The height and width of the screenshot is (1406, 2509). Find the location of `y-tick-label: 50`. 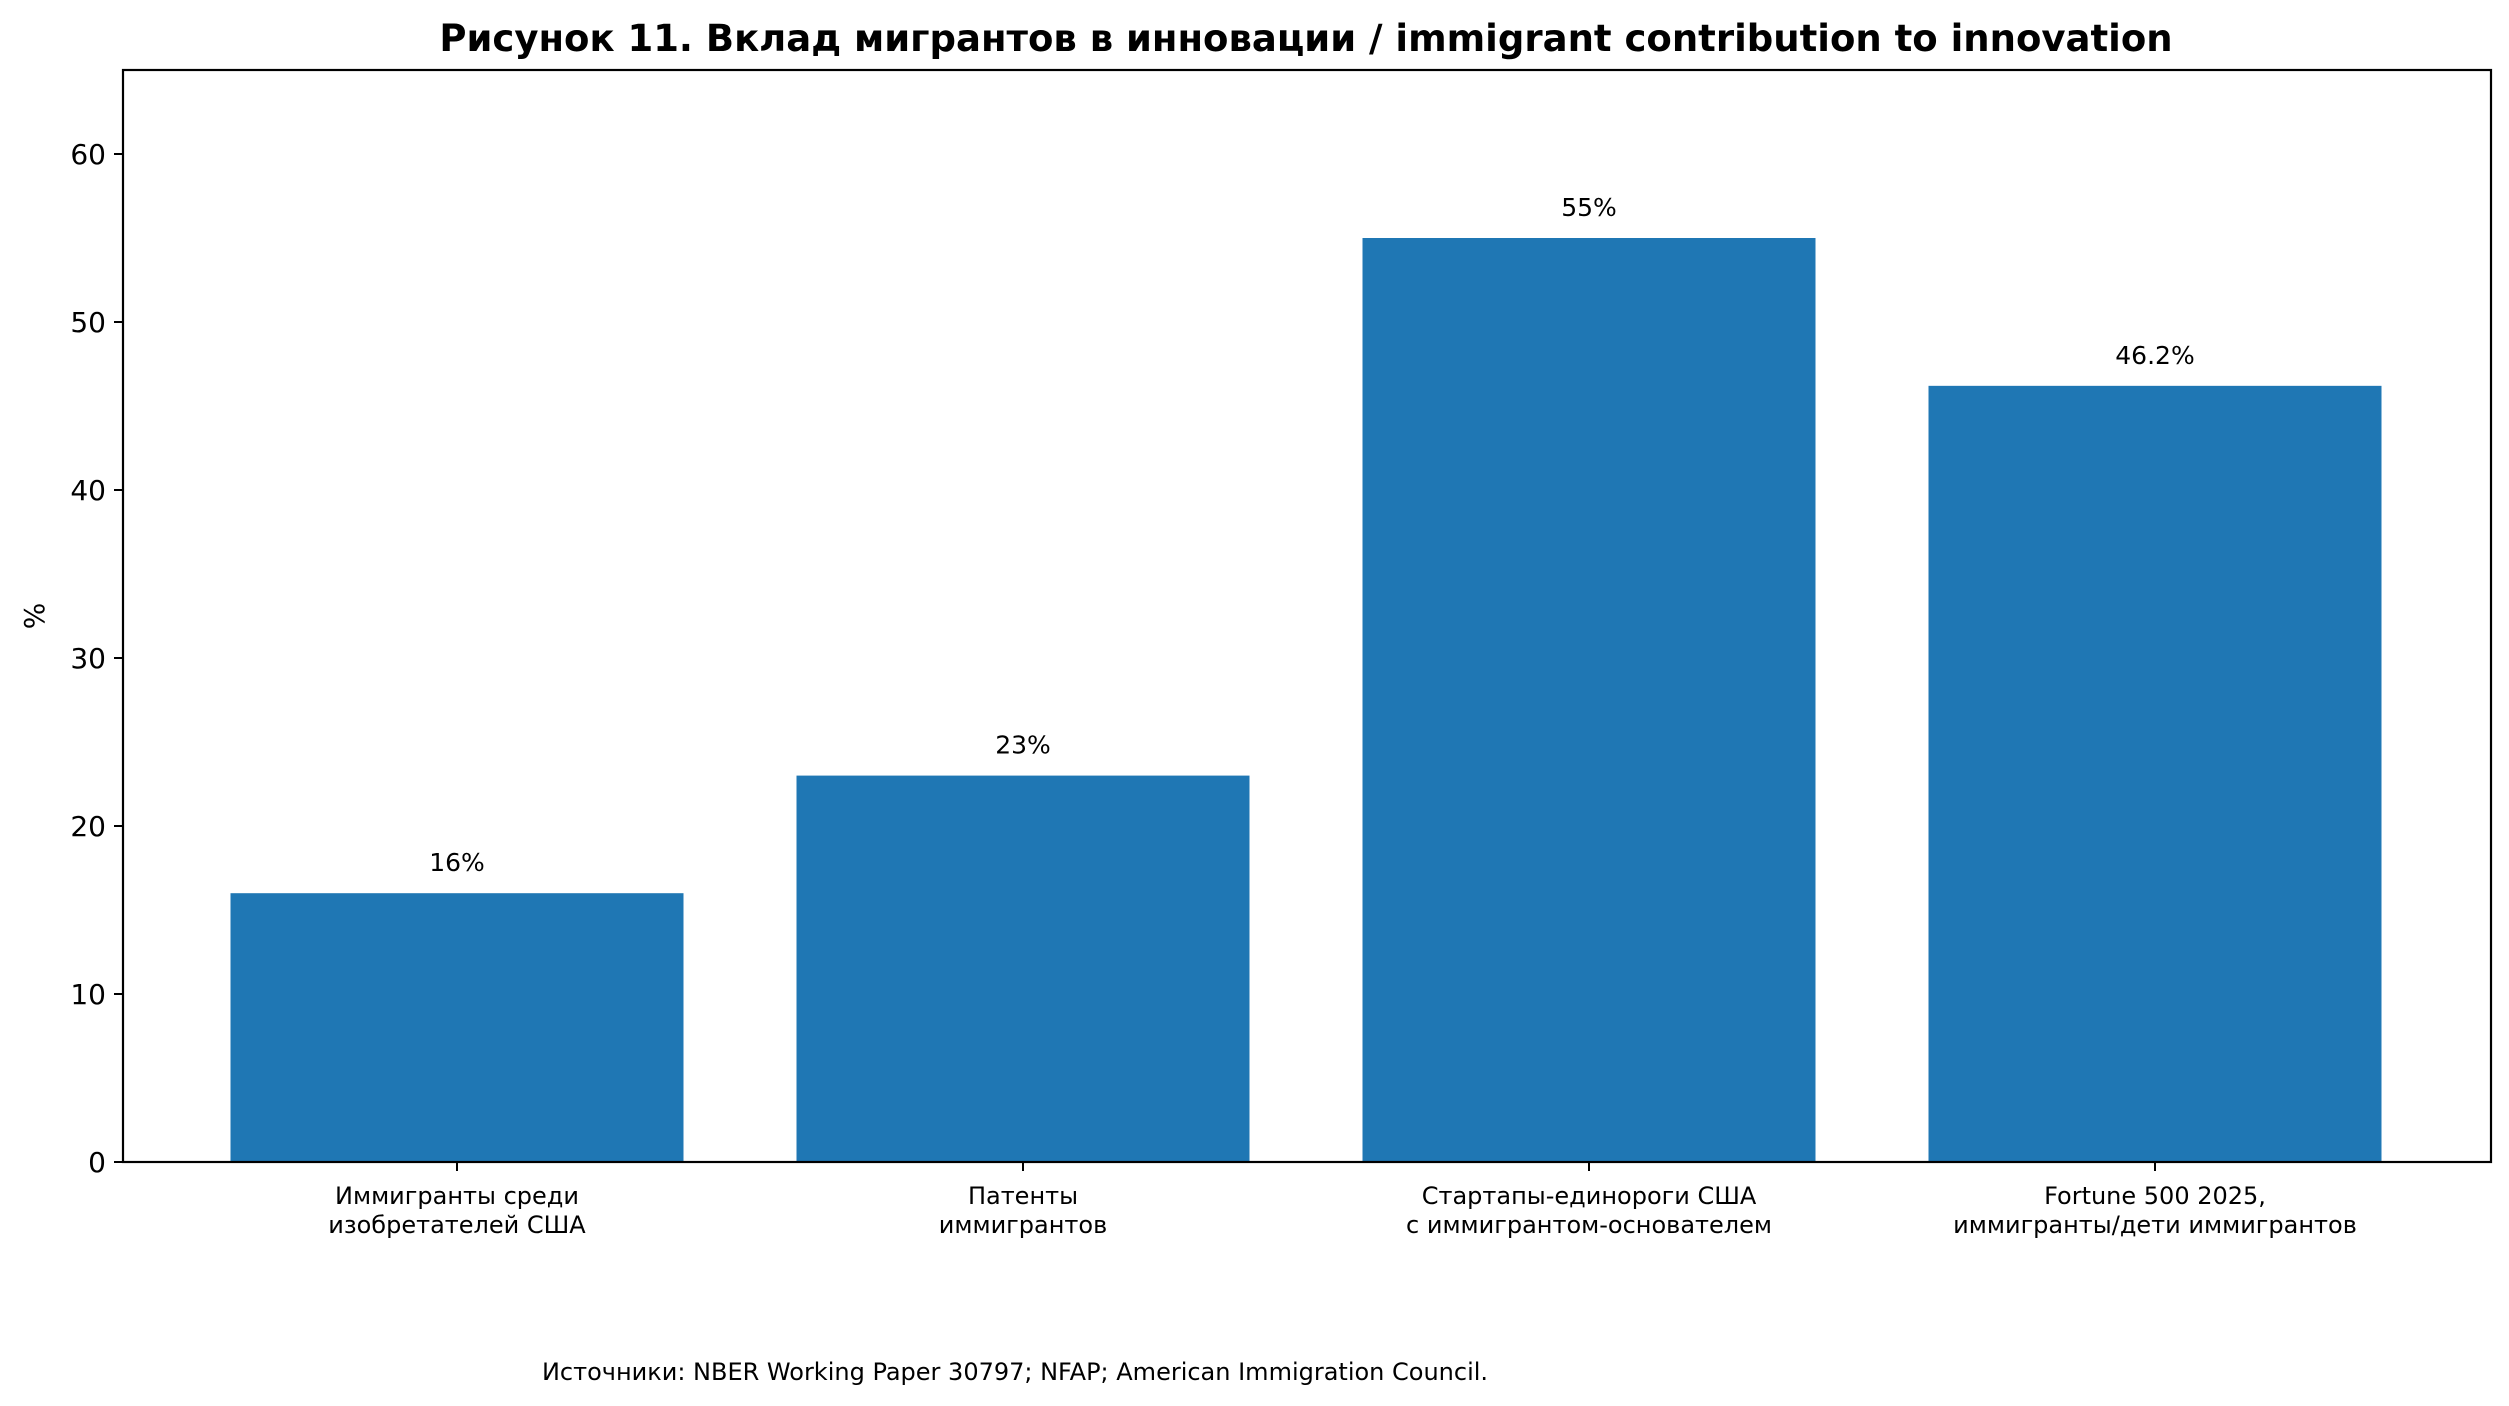

y-tick-label: 50 is located at coordinates (88, 322).